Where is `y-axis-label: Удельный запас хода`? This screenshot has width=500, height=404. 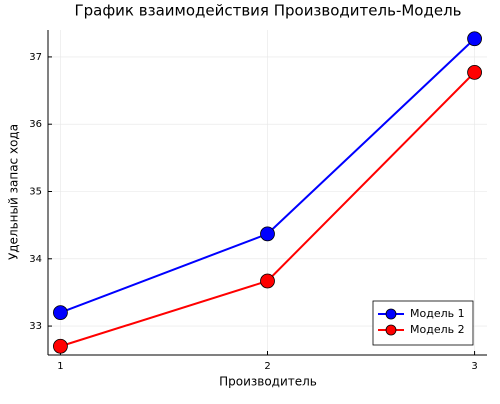
y-axis-label: Удельный запас хода is located at coordinates (14, 192).